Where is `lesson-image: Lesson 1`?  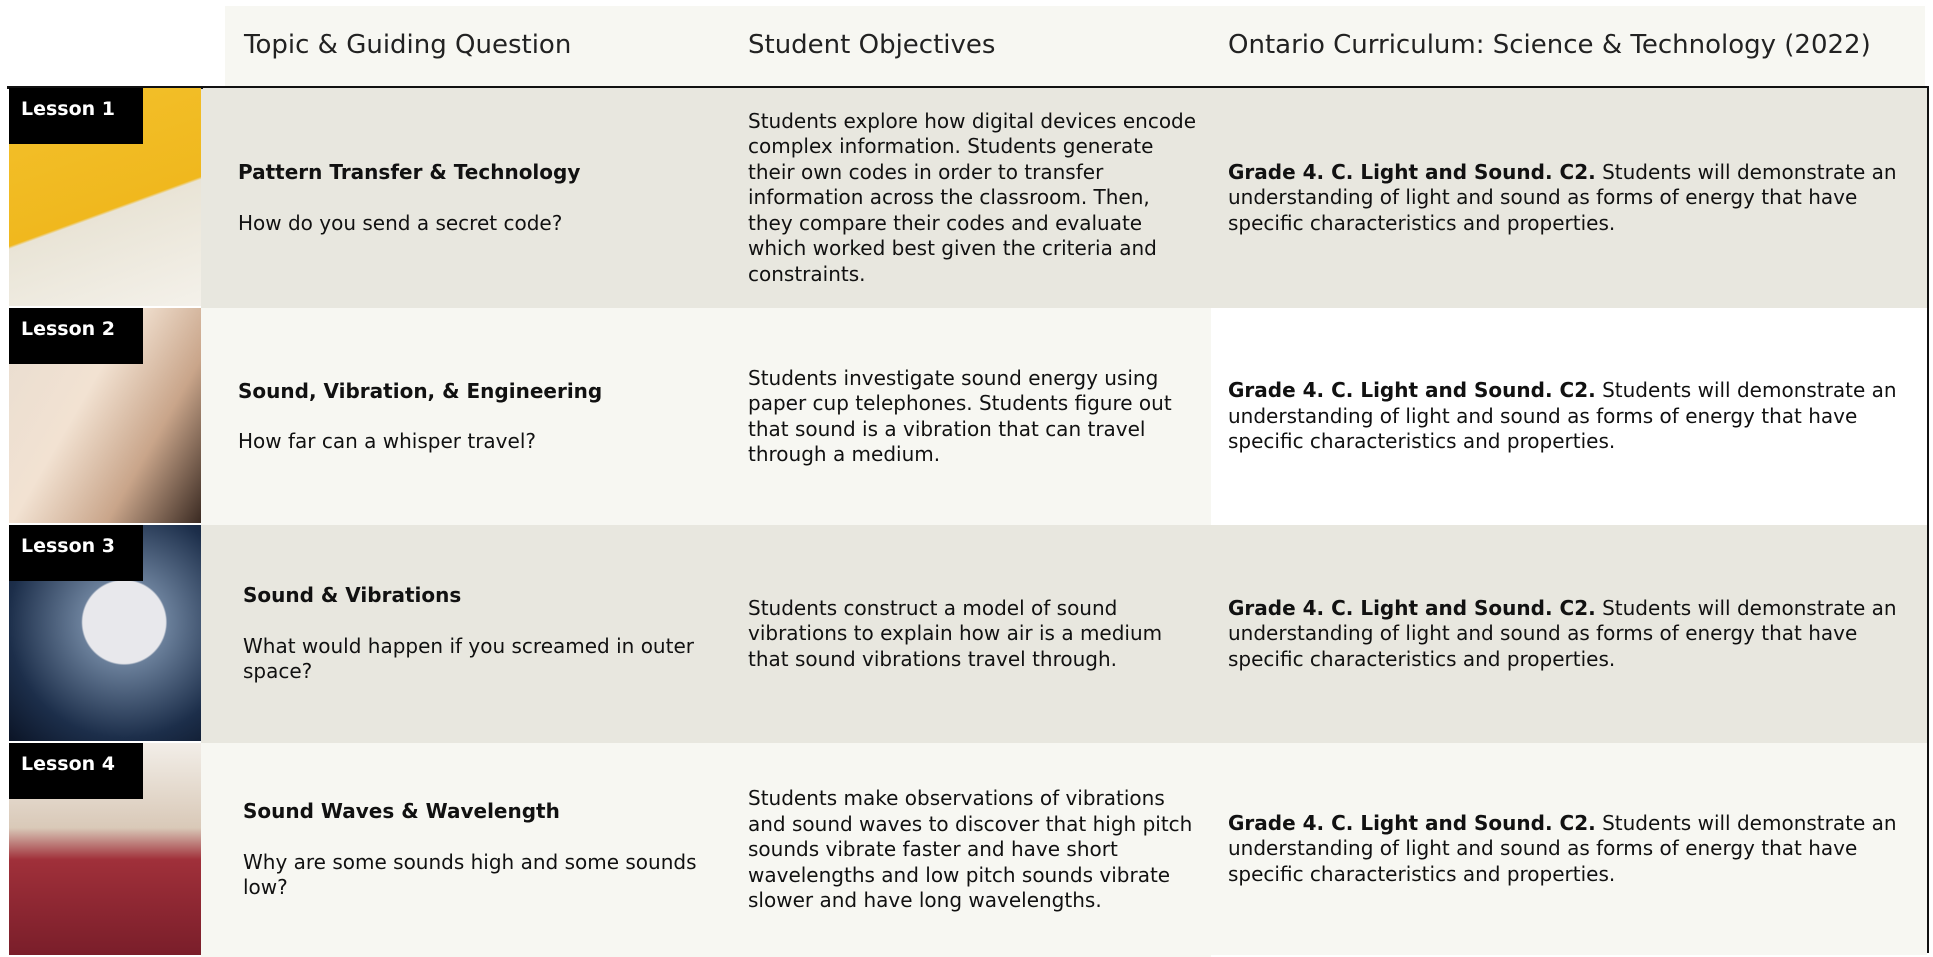
lesson-image: Lesson 1 is located at coordinates (105, 197).